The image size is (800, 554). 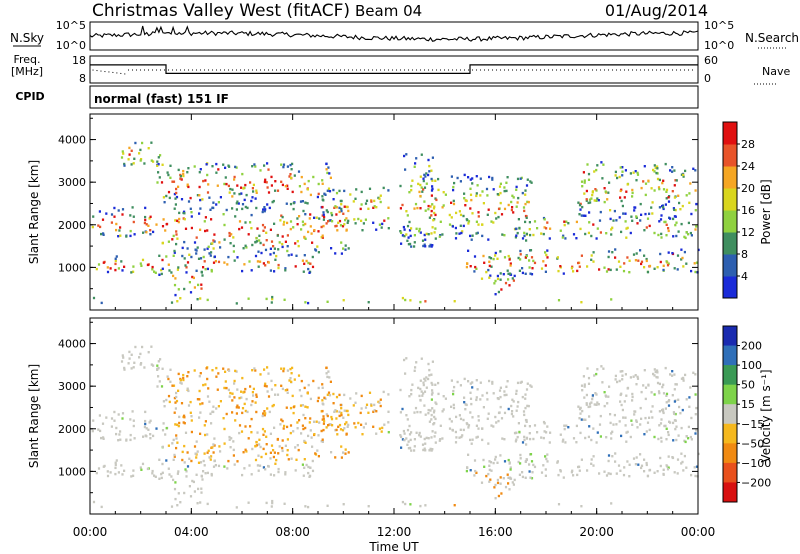 I want to click on station-title: Christmas Valley West (fitACF), so click(x=221, y=11).